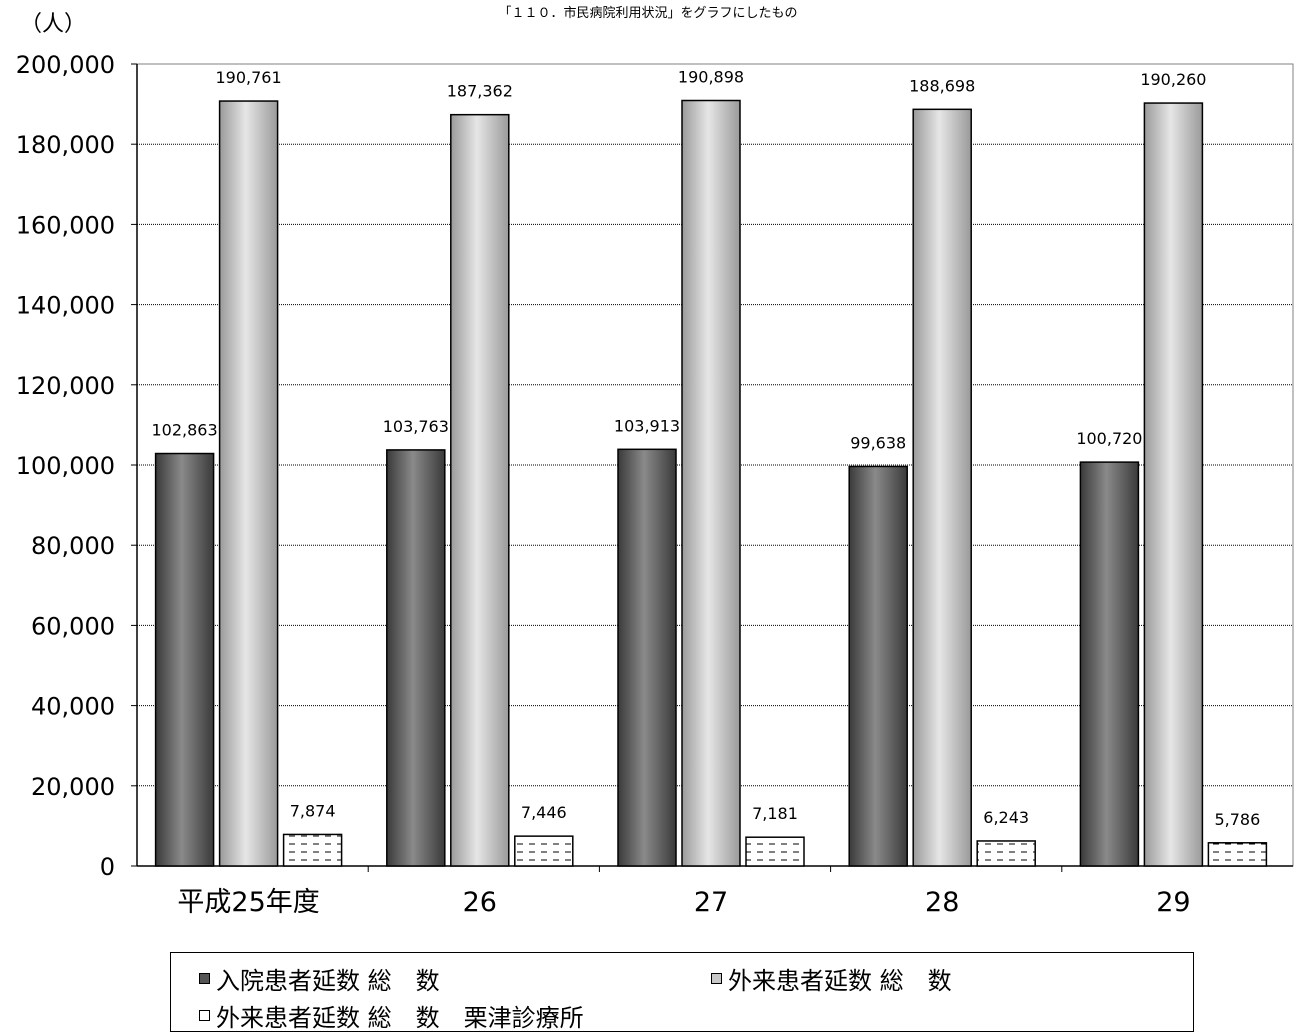 This screenshot has height=1035, width=1296. What do you see at coordinates (107, 867) in the screenshot?
I see `y-tick-label: 0` at bounding box center [107, 867].